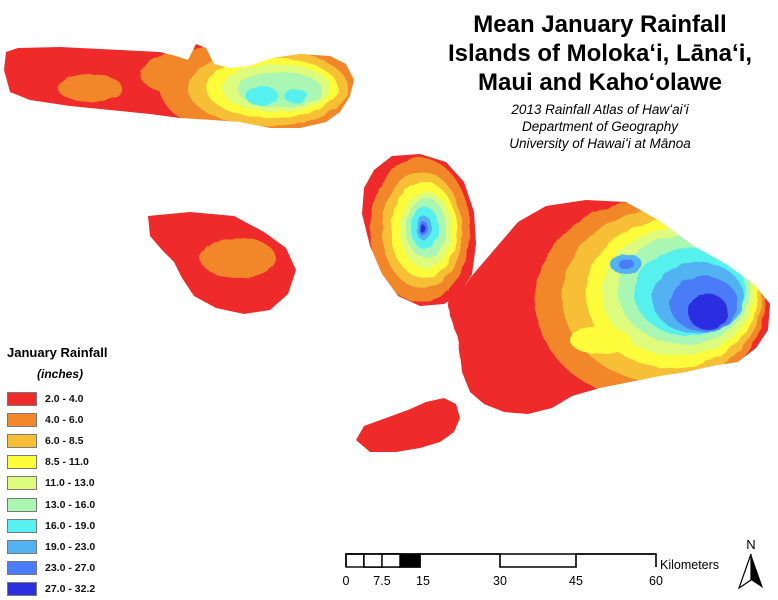 The width and height of the screenshot is (778, 600). I want to click on molokini-islet, so click(469, 379).